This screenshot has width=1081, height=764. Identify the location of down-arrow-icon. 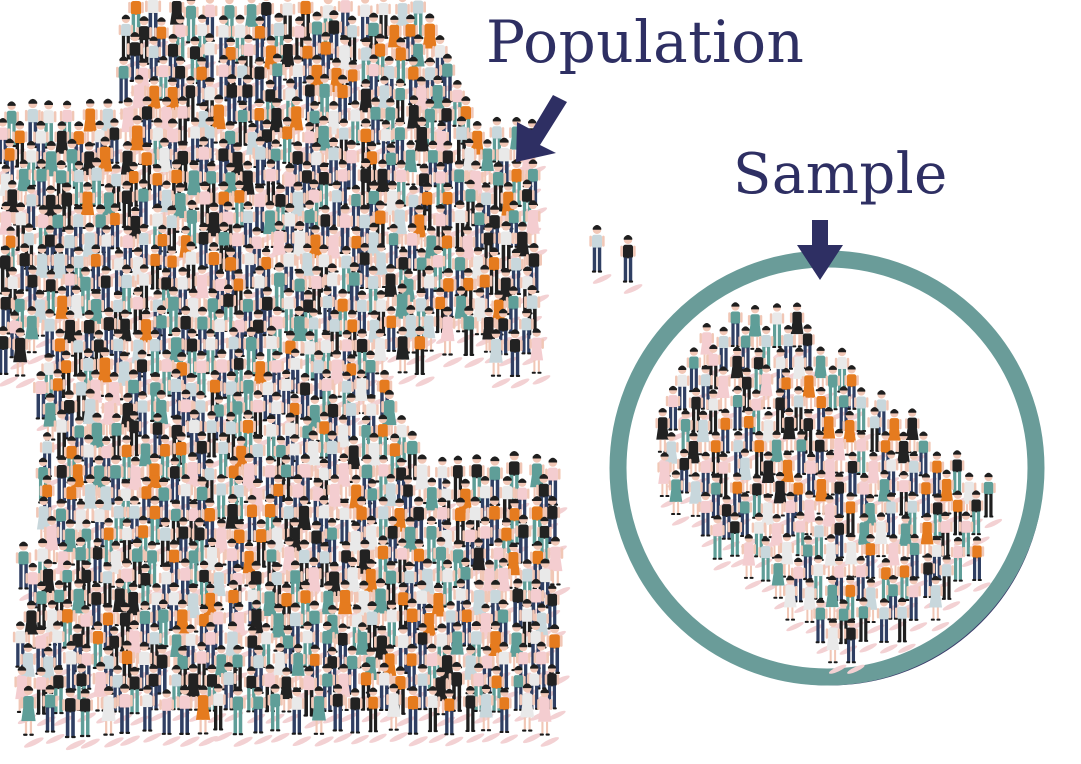
(541, 128).